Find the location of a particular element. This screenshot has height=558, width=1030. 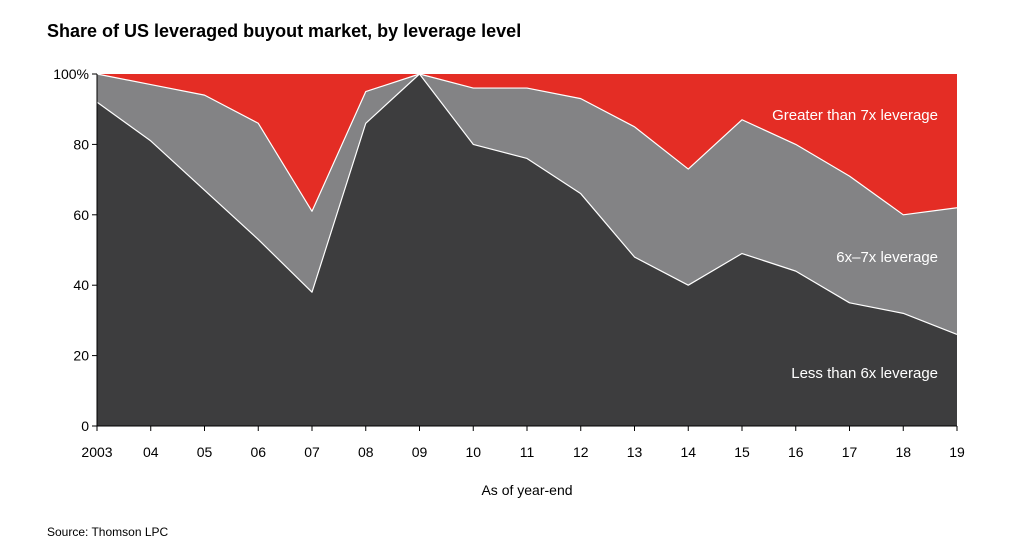

y-tick-label: 100% is located at coordinates (71, 74).